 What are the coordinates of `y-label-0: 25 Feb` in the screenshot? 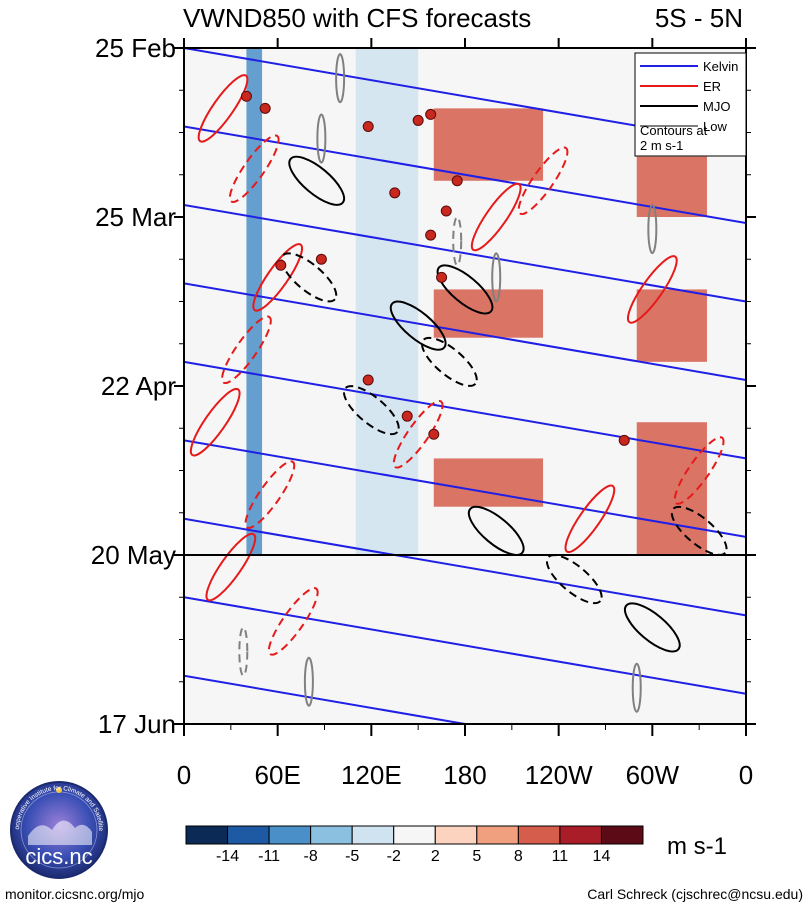 It's located at (135, 48).